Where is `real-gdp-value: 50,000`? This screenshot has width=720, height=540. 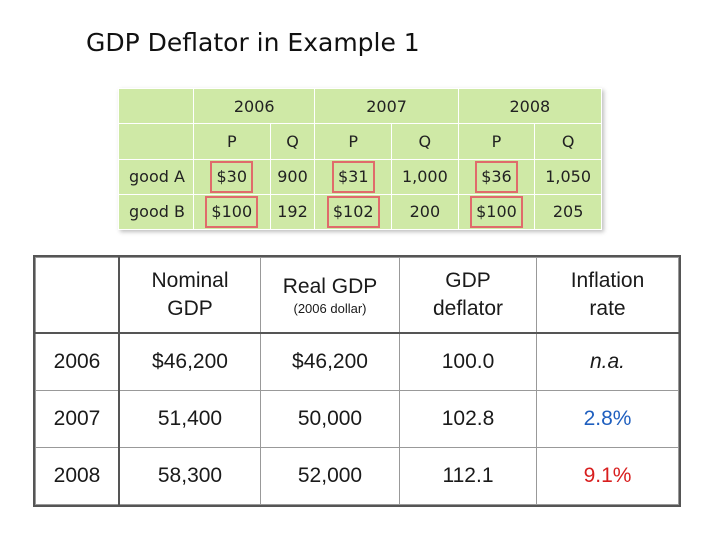
real-gdp-value: 50,000 is located at coordinates (330, 419).